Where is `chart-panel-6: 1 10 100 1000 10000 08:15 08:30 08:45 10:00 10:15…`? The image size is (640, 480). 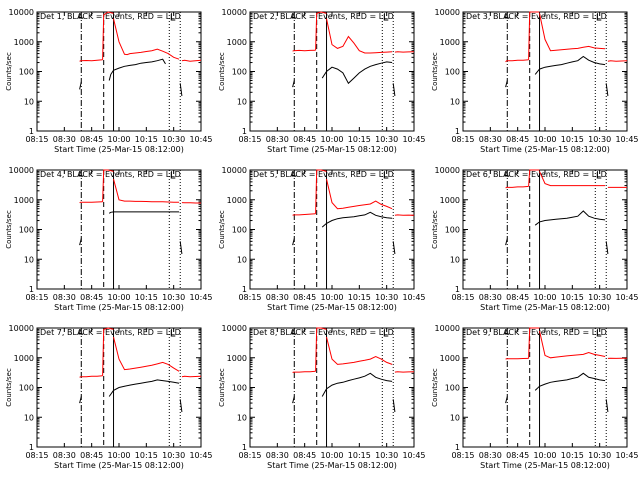
chart-panel-6: 1 10 100 1000 10000 08:15 08:30 08:45 10:00 10:15… is located at coordinates (535, 239).